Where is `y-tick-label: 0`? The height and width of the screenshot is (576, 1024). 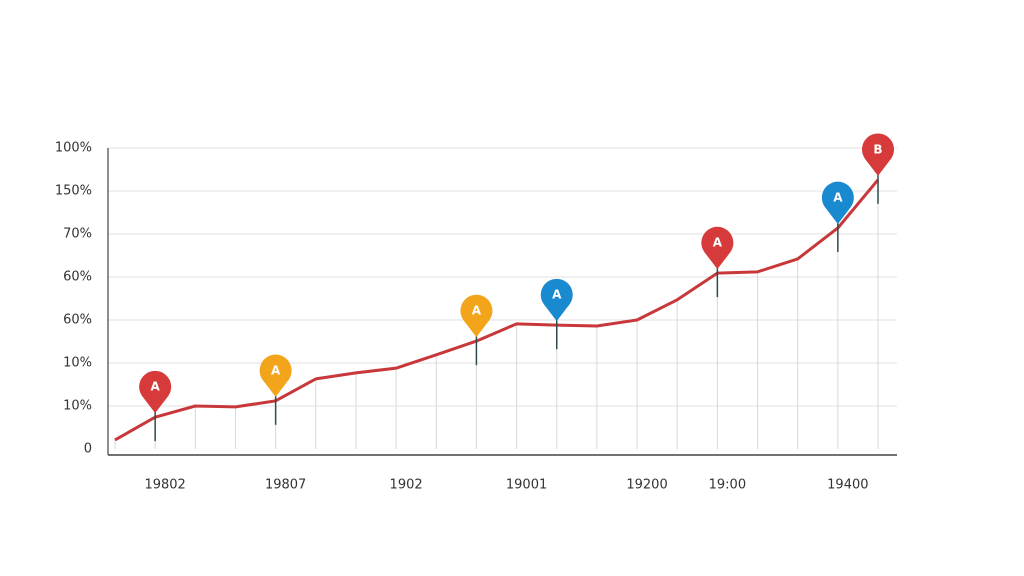 y-tick-label: 0 is located at coordinates (88, 449).